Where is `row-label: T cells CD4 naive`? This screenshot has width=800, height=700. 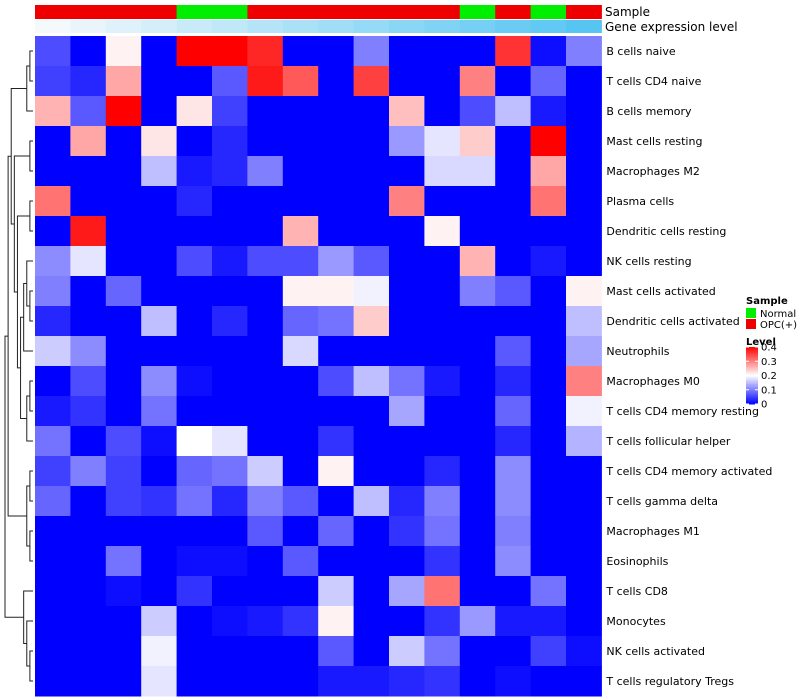
row-label: T cells CD4 naive is located at coordinates (653, 81).